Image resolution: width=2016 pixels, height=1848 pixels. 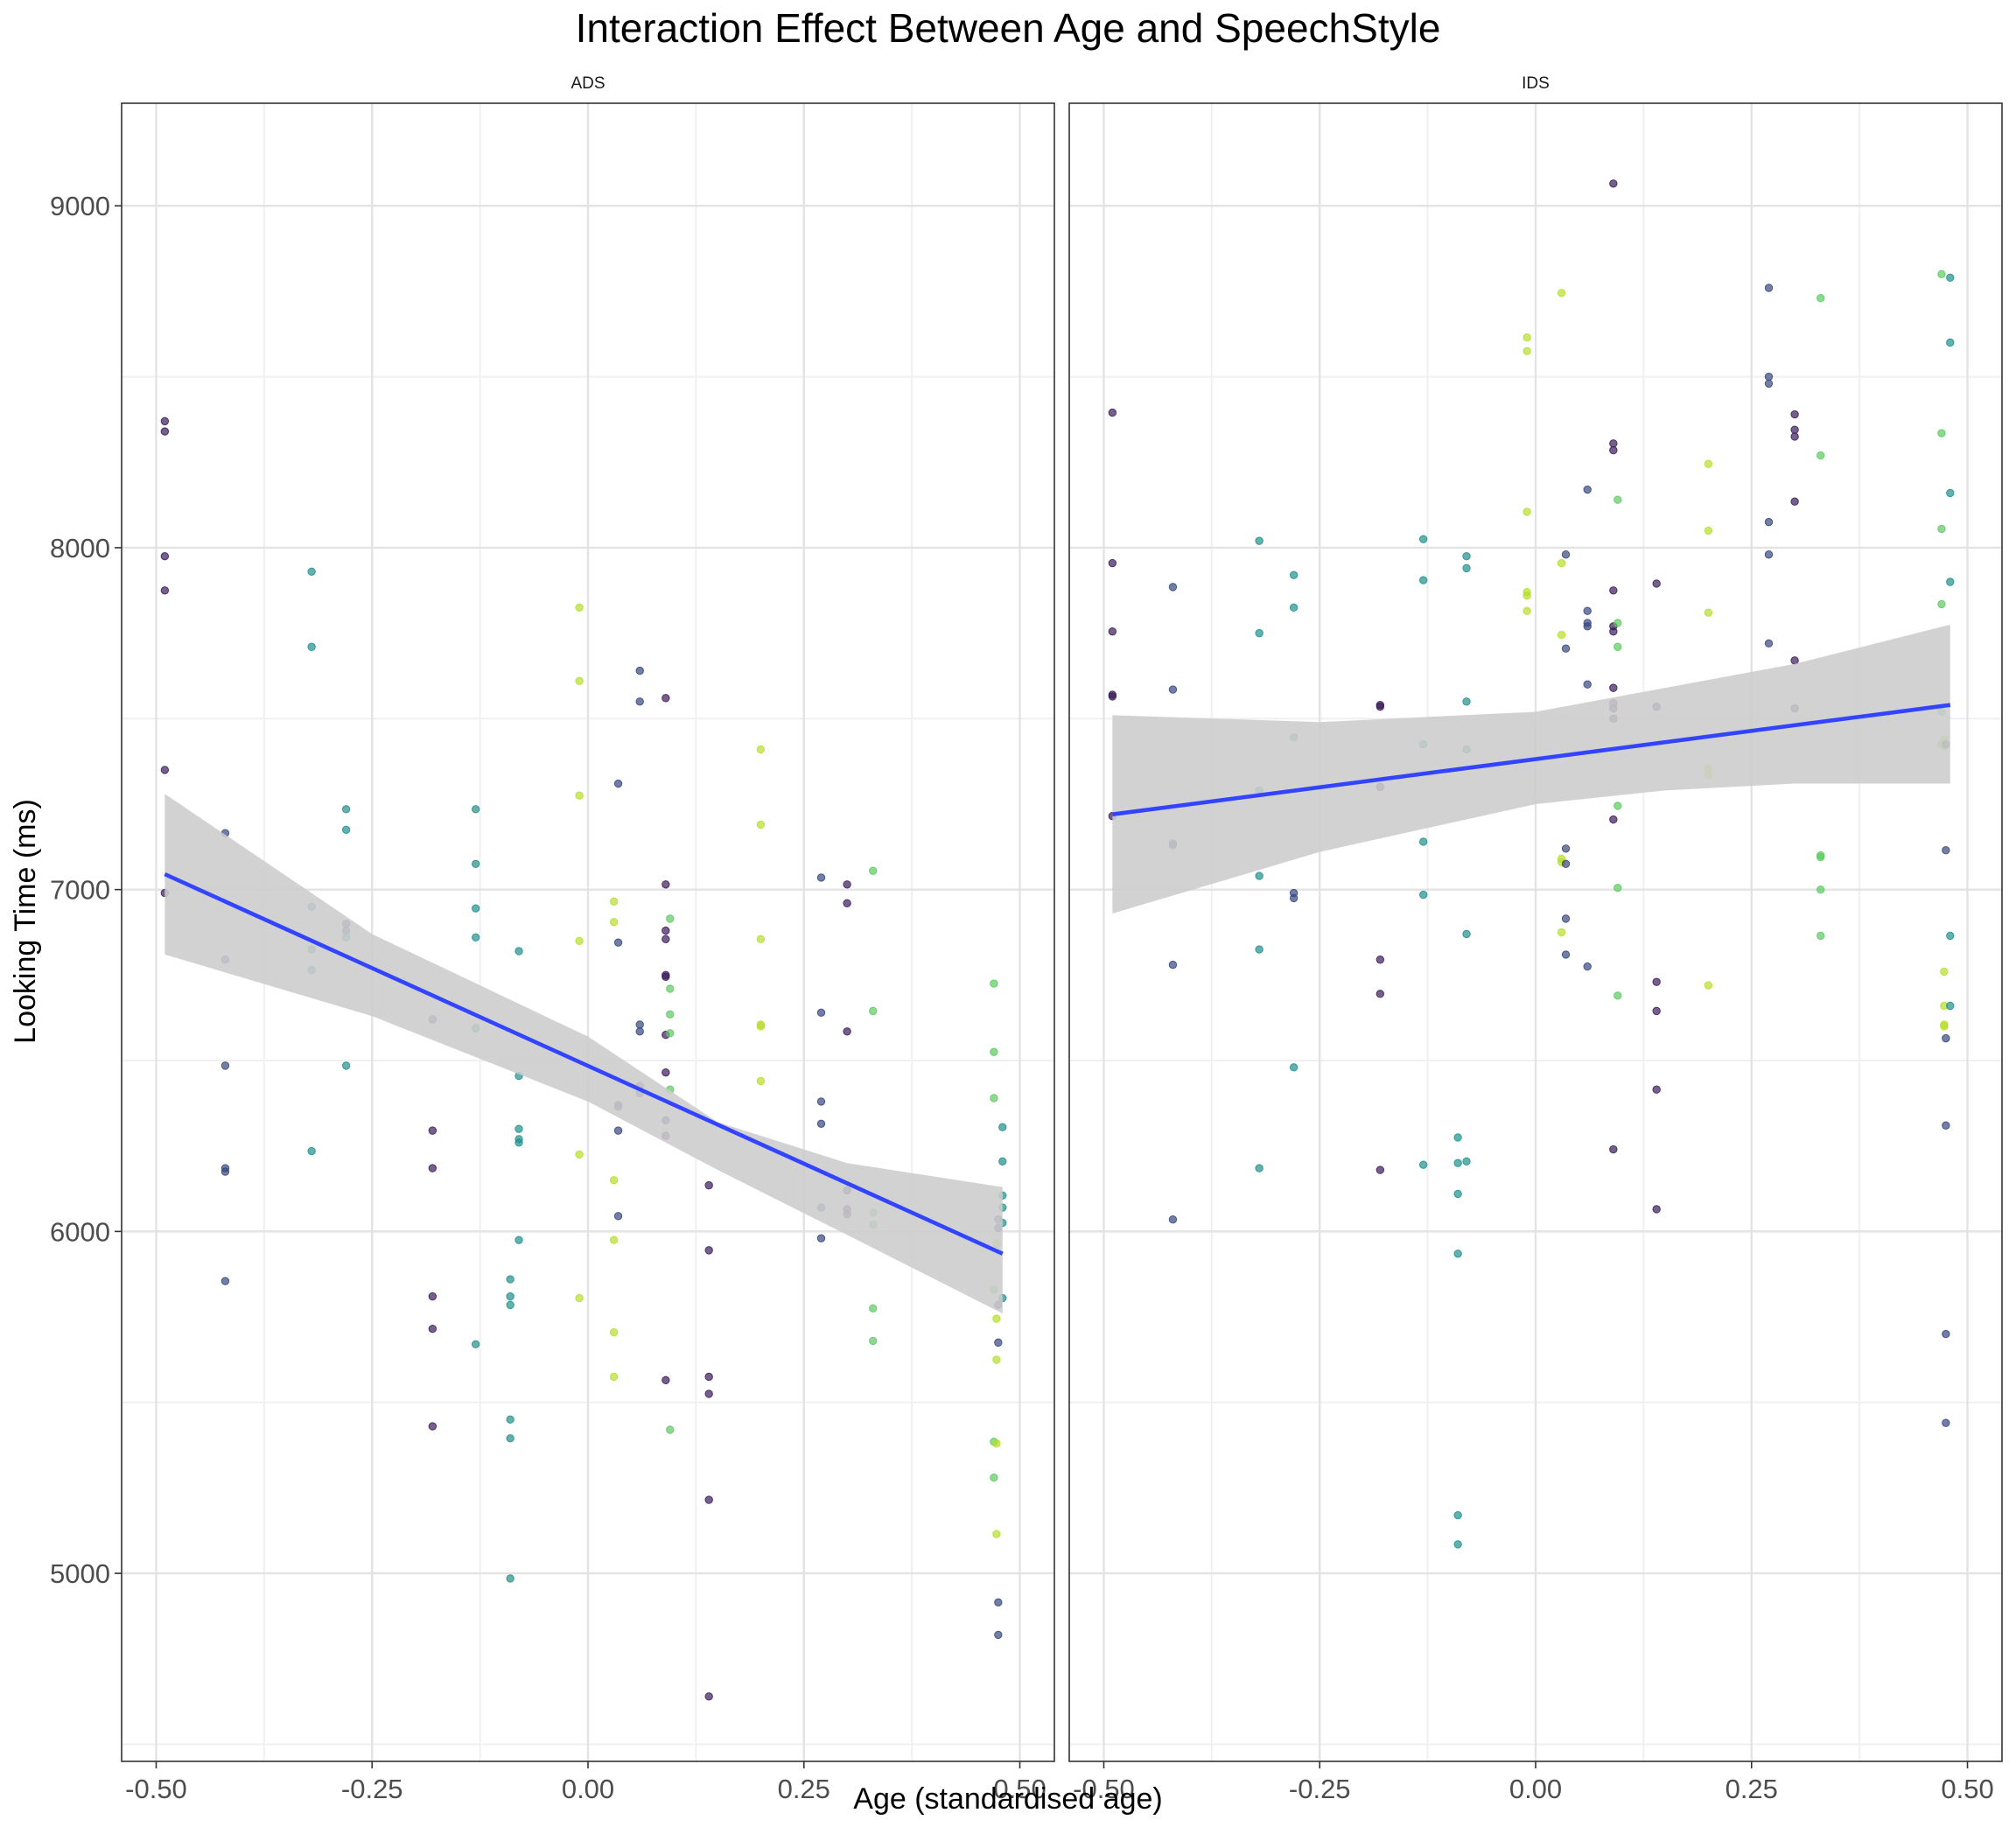 I want to click on y-axis-title: Looking Time (ms), so click(x=25, y=921).